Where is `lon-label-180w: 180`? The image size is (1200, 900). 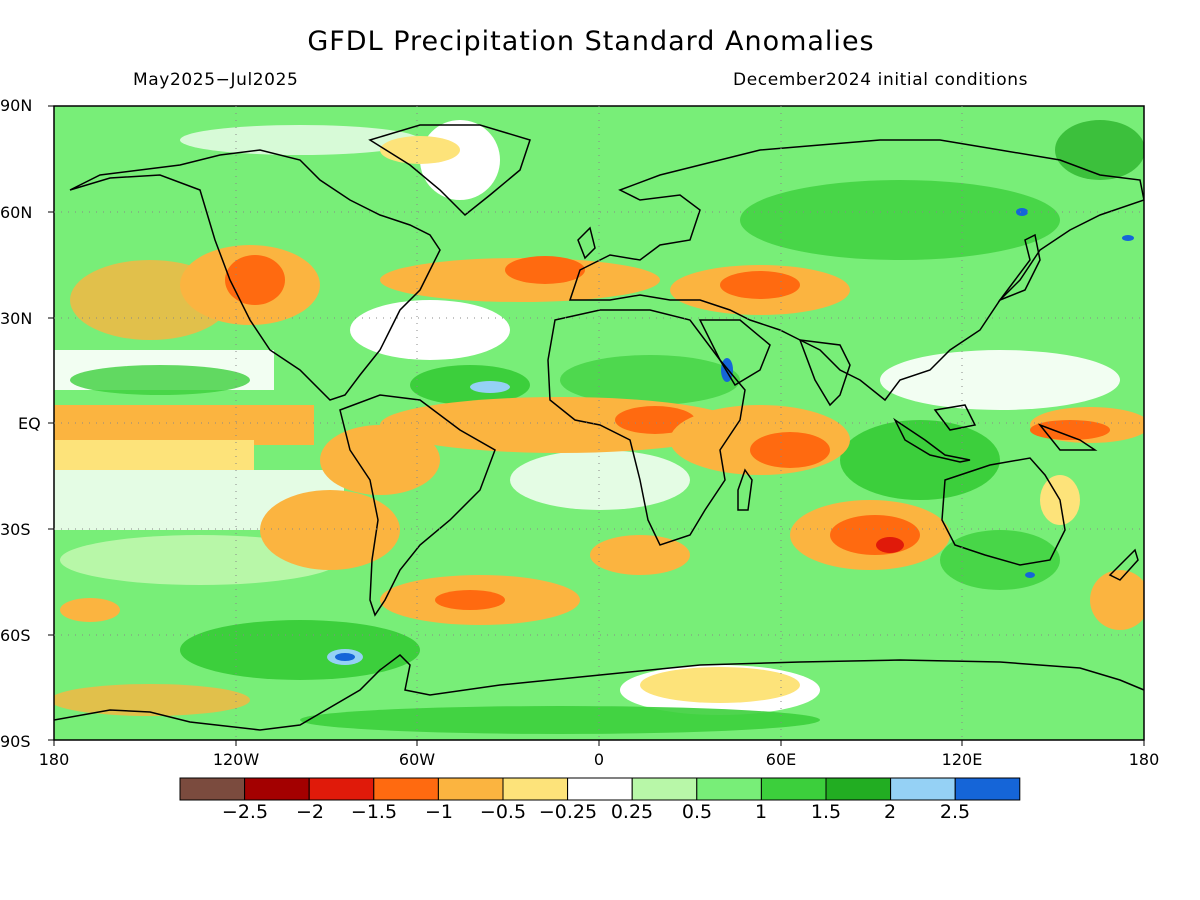 lon-label-180w: 180 is located at coordinates (54, 759).